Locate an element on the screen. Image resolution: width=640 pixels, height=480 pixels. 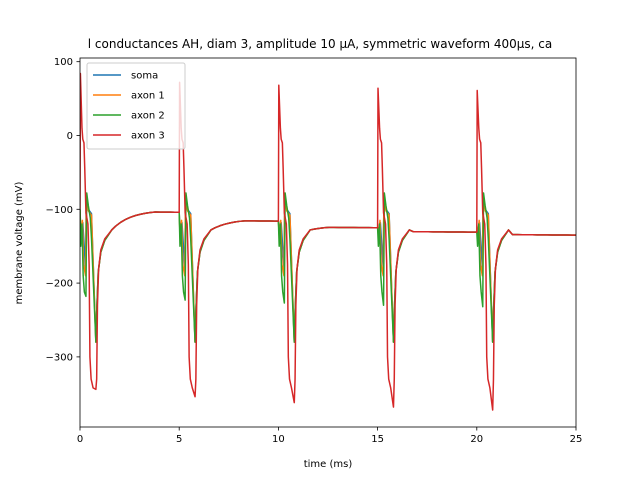
y-tick-label: −300 is located at coordinates (59, 357).